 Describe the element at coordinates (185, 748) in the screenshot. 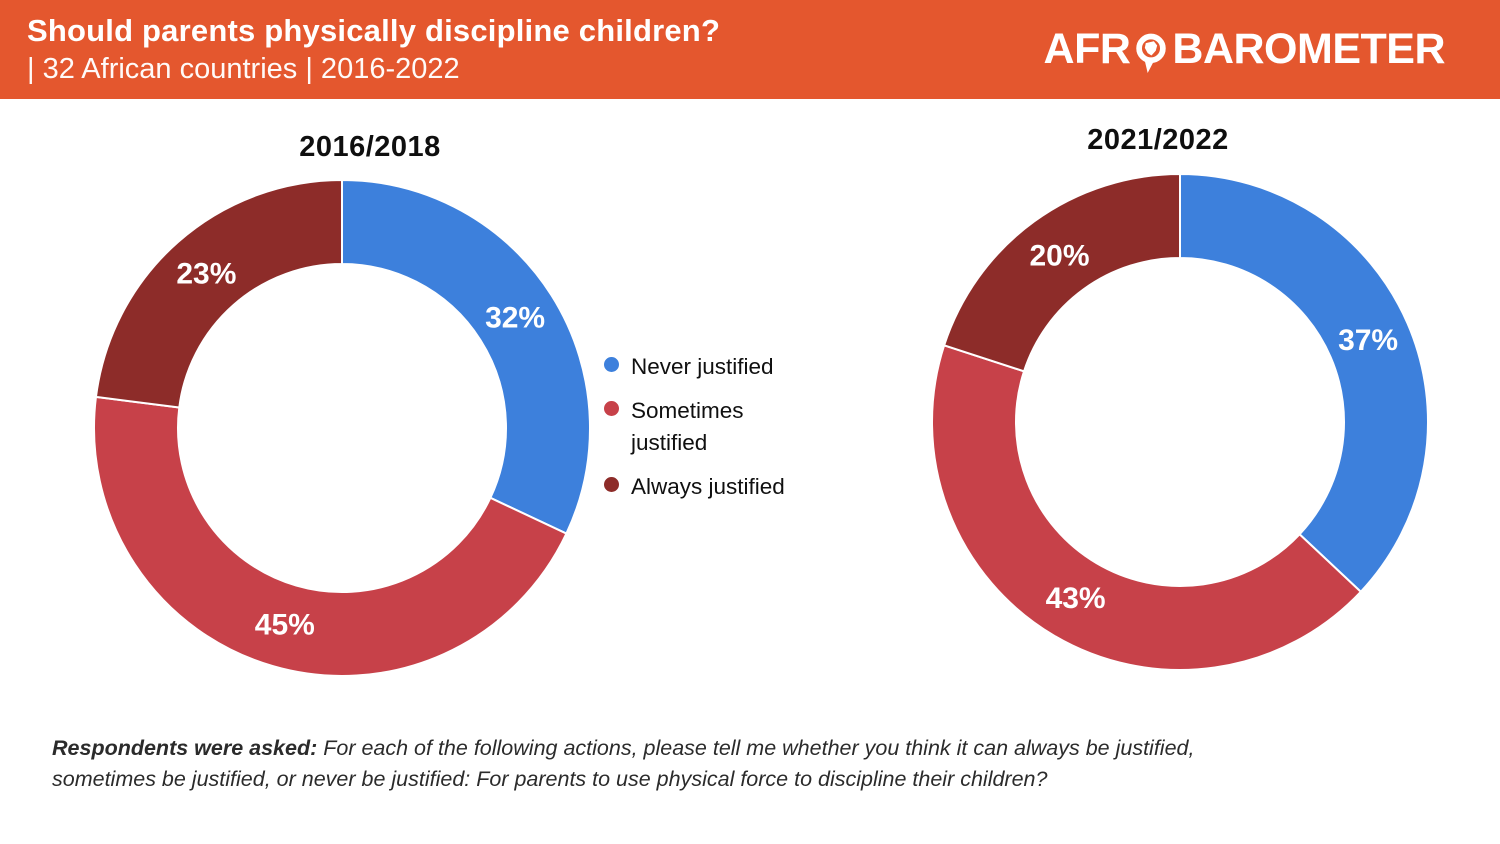

I see `survey-question-lead: Respondents were asked:` at that location.